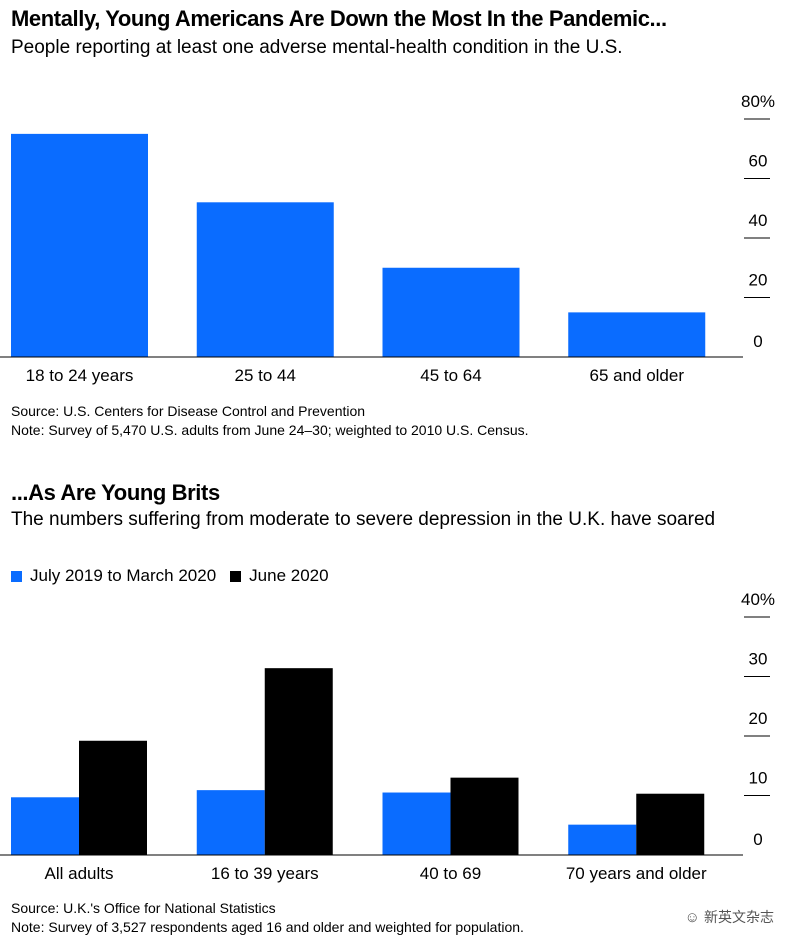 The height and width of the screenshot is (947, 796). I want to click on chart2-title: ...As Are Young Brits, so click(115, 492).